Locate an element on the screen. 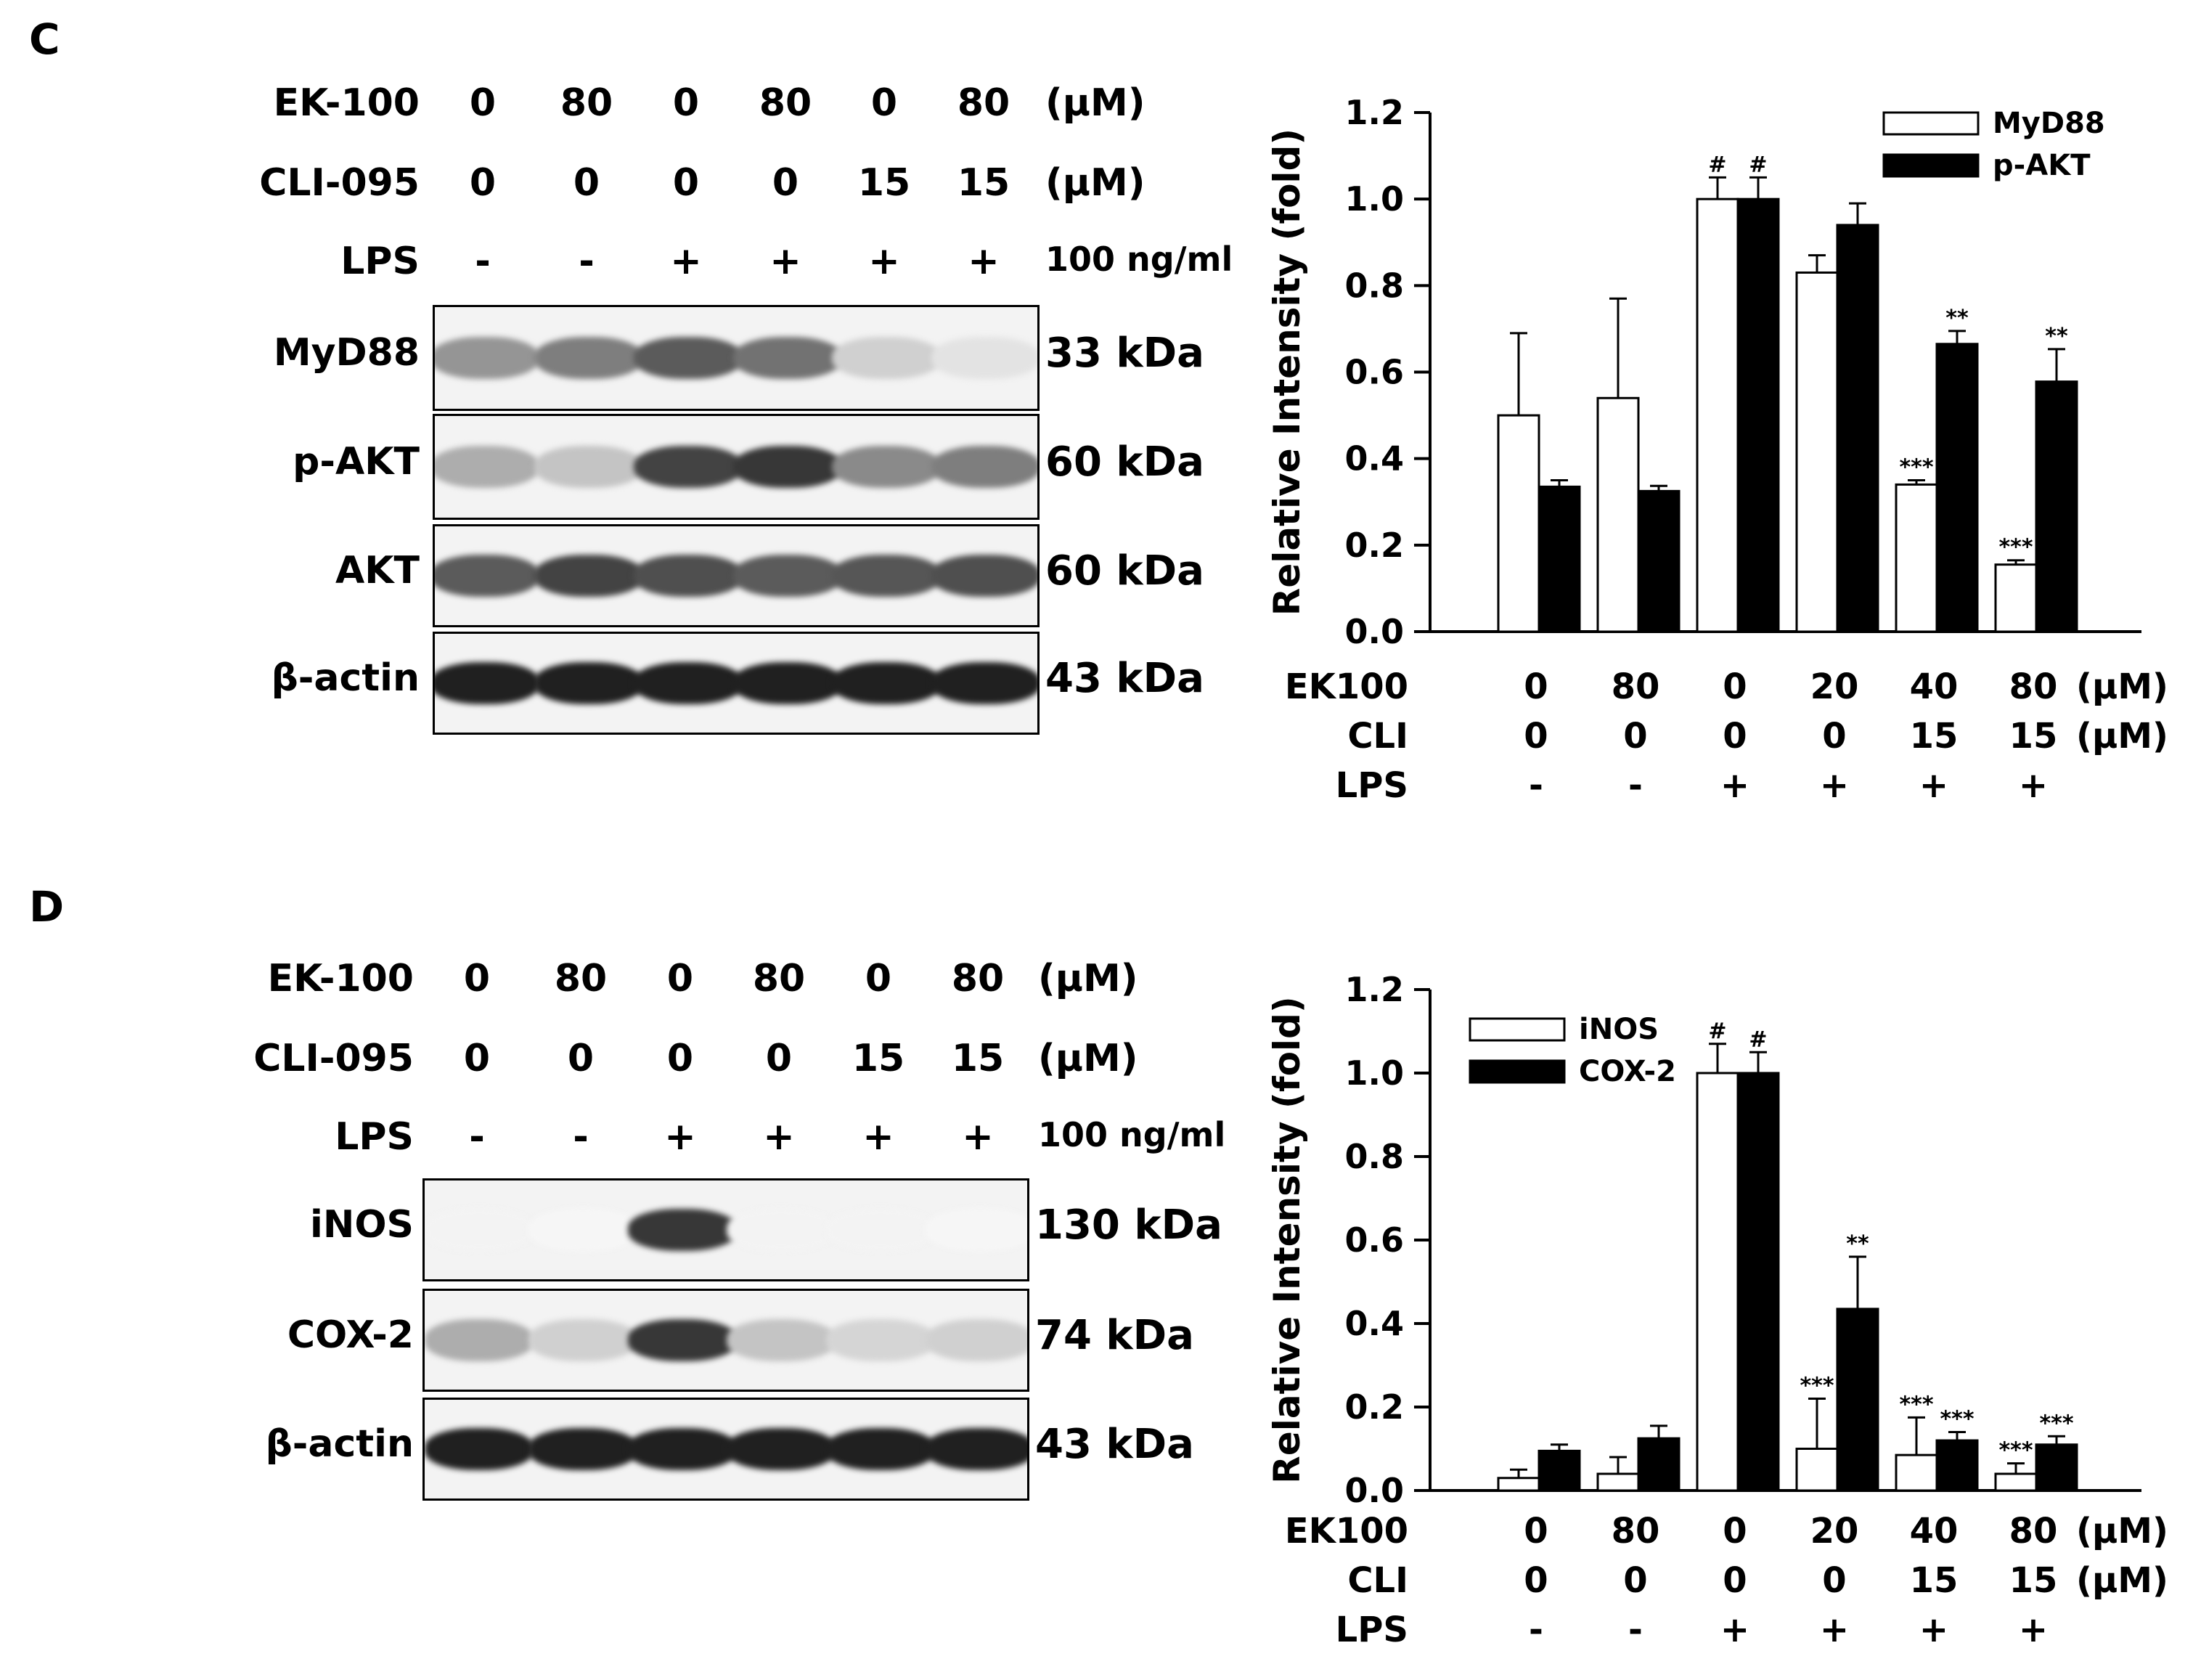 The width and height of the screenshot is (2193, 1680). panel-d-letter: D is located at coordinates (47, 906).